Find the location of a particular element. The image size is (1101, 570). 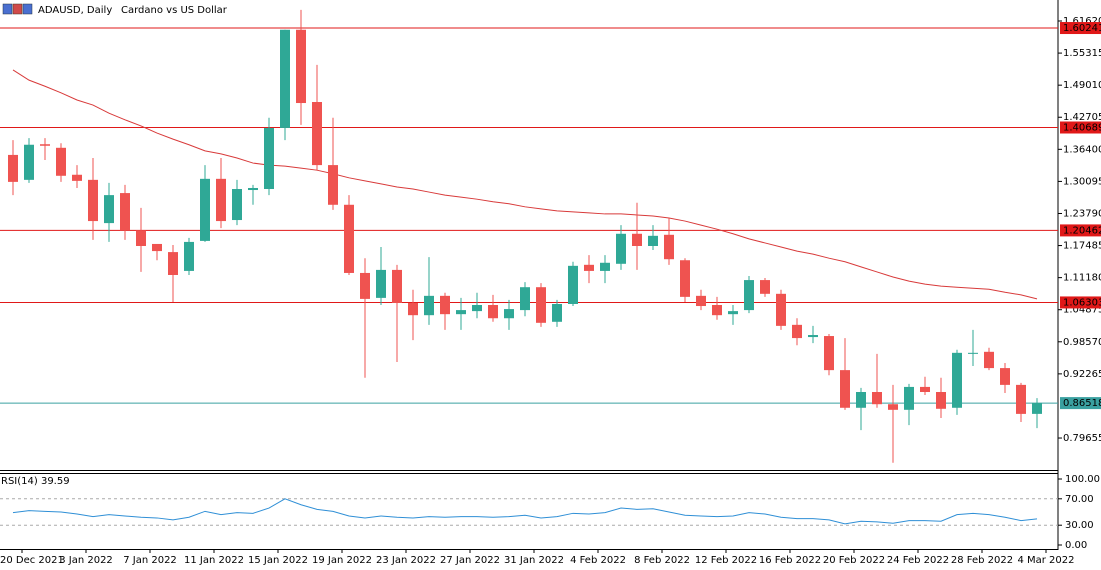

y-tick-label: 1.42705 is located at coordinates (1082, 117).